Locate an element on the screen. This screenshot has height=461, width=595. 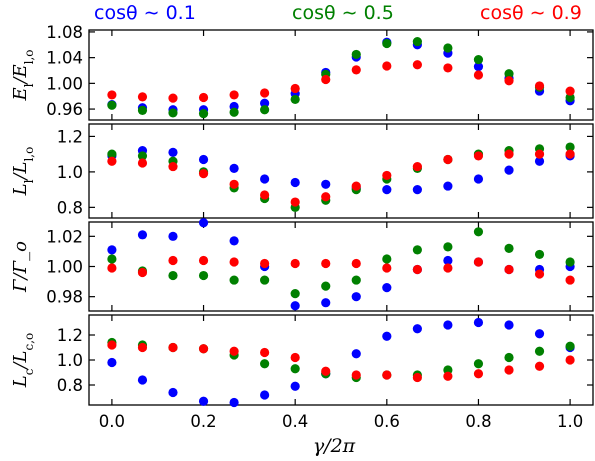
series-header-green: cosθ ∼ 0.5 is located at coordinates (343, 13).